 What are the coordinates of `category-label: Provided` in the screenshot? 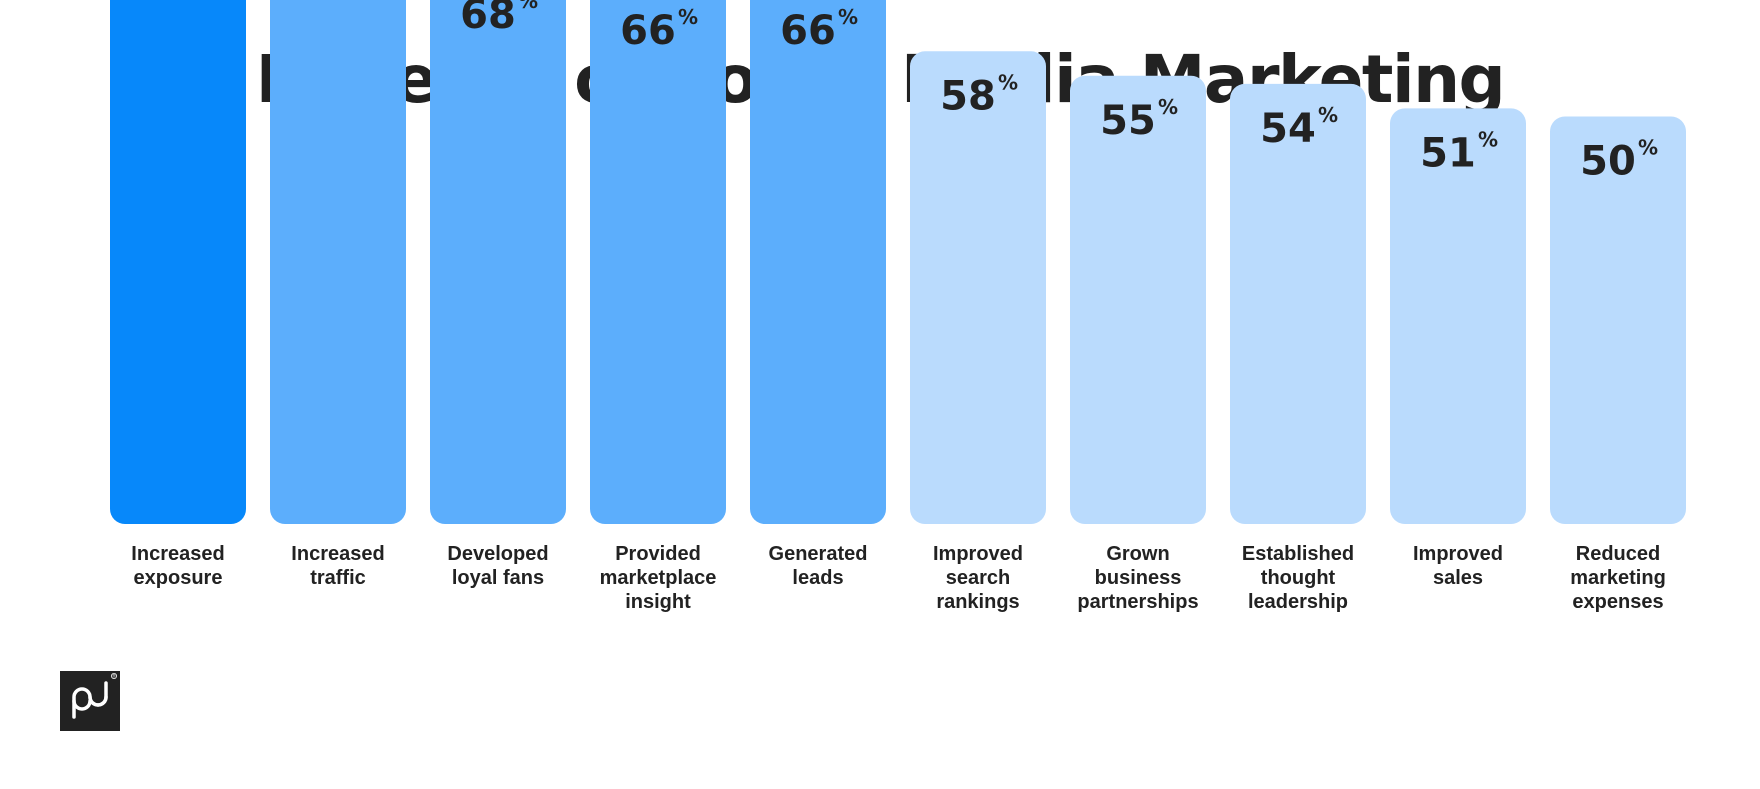 It's located at (658, 554).